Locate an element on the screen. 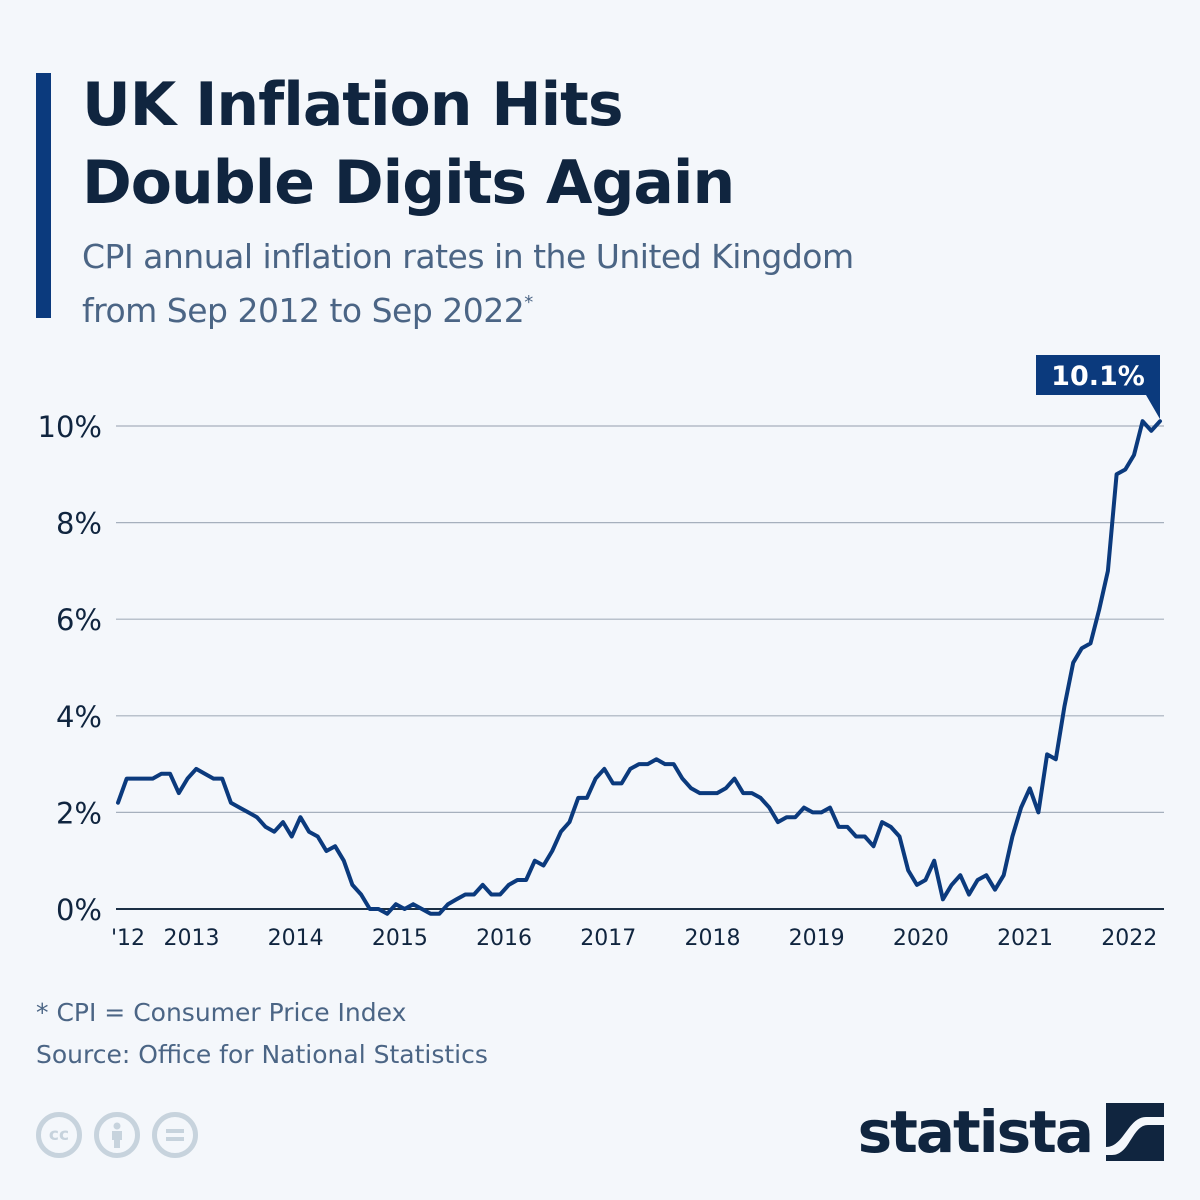 Image resolution: width=1200 pixels, height=1200 pixels. x-tick-label: 2021 is located at coordinates (1025, 938).